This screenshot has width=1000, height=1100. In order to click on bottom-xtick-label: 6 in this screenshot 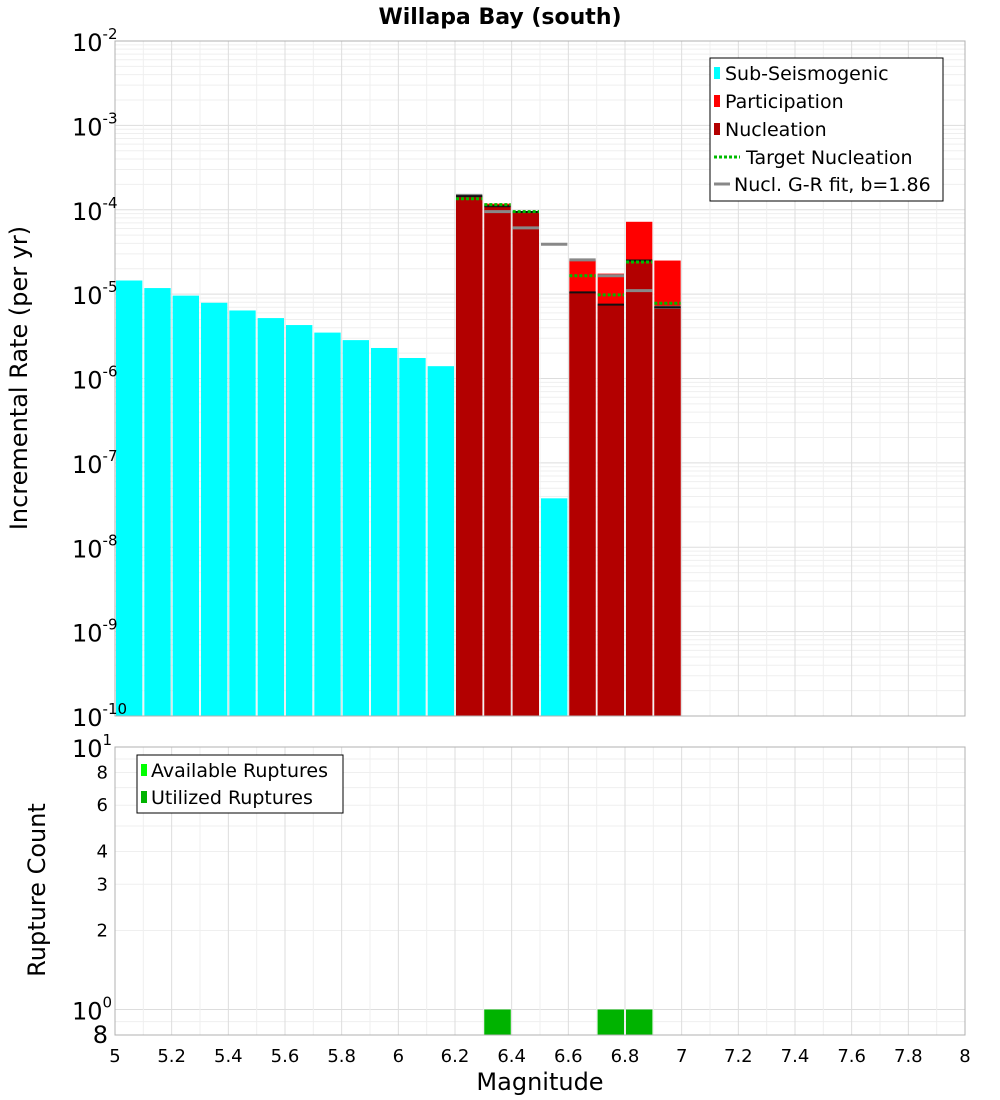, I will do `click(398, 1056)`.